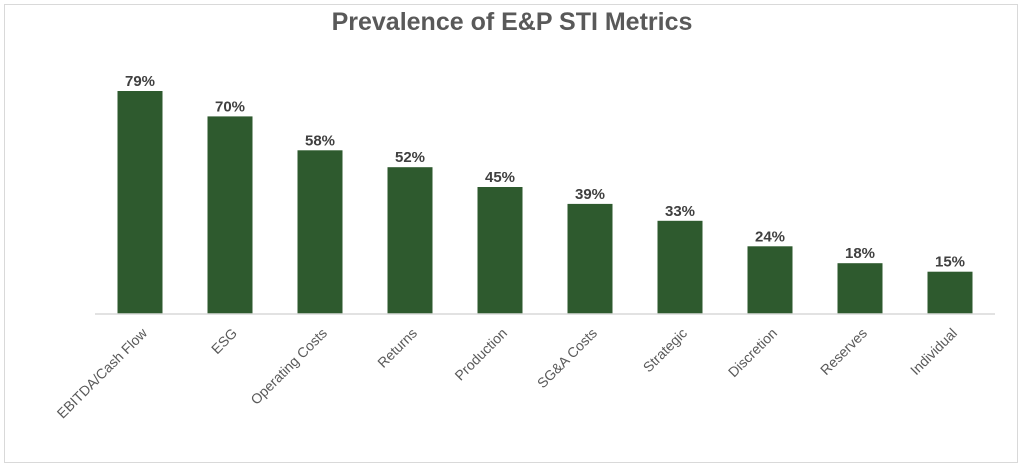 The width and height of the screenshot is (1024, 469). What do you see at coordinates (140, 81) in the screenshot?
I see `data-label-0: 79%` at bounding box center [140, 81].